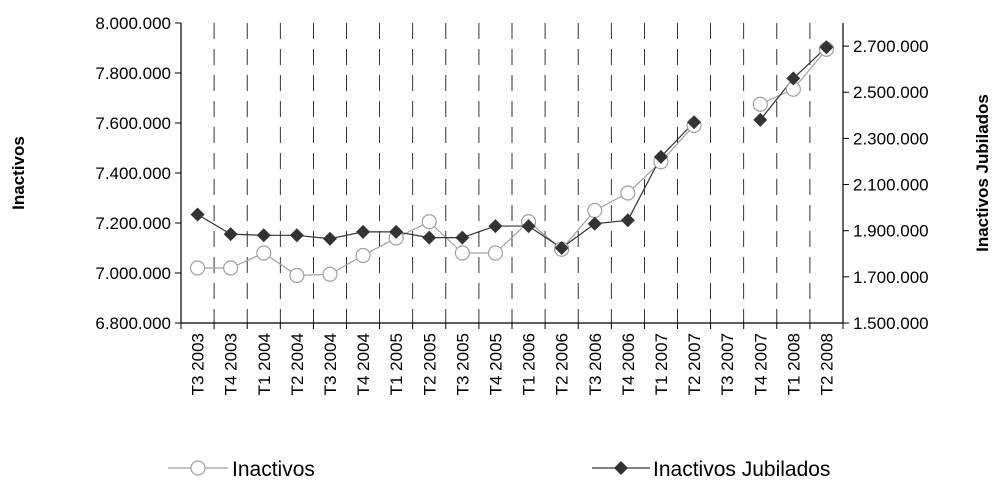 This screenshot has width=994, height=484. Describe the element at coordinates (621, 468) in the screenshot. I see `legend-marker-diamond` at that location.